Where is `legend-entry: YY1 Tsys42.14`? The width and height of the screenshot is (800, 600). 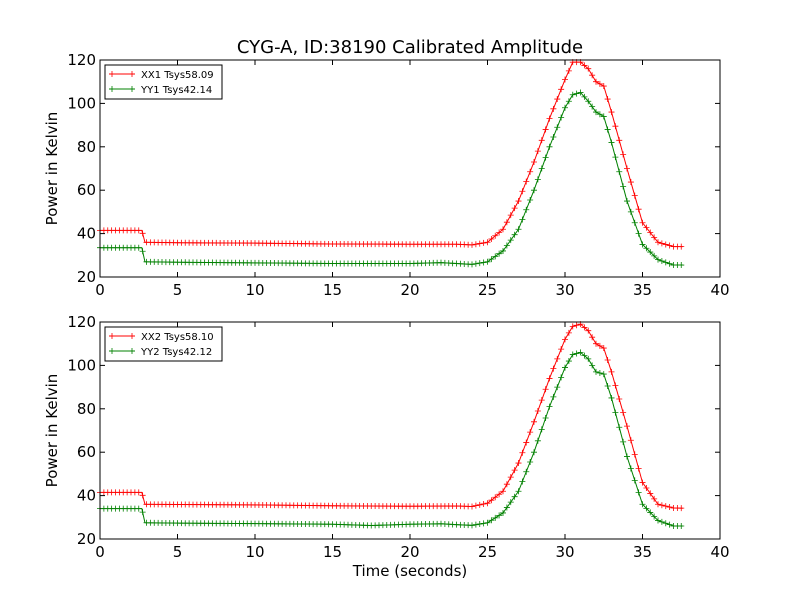 legend-entry: YY1 Tsys42.14 is located at coordinates (160, 90).